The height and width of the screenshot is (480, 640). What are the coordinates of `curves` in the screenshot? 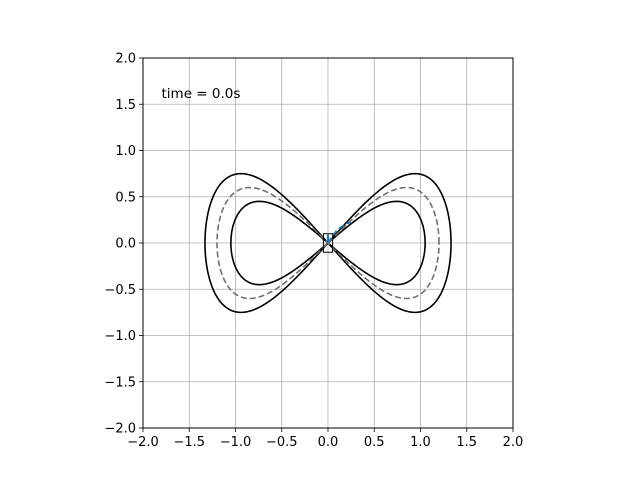 It's located at (328, 243).